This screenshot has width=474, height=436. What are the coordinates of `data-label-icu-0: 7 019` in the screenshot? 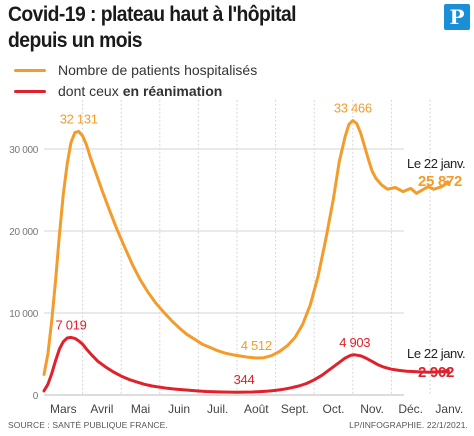 It's located at (70, 324).